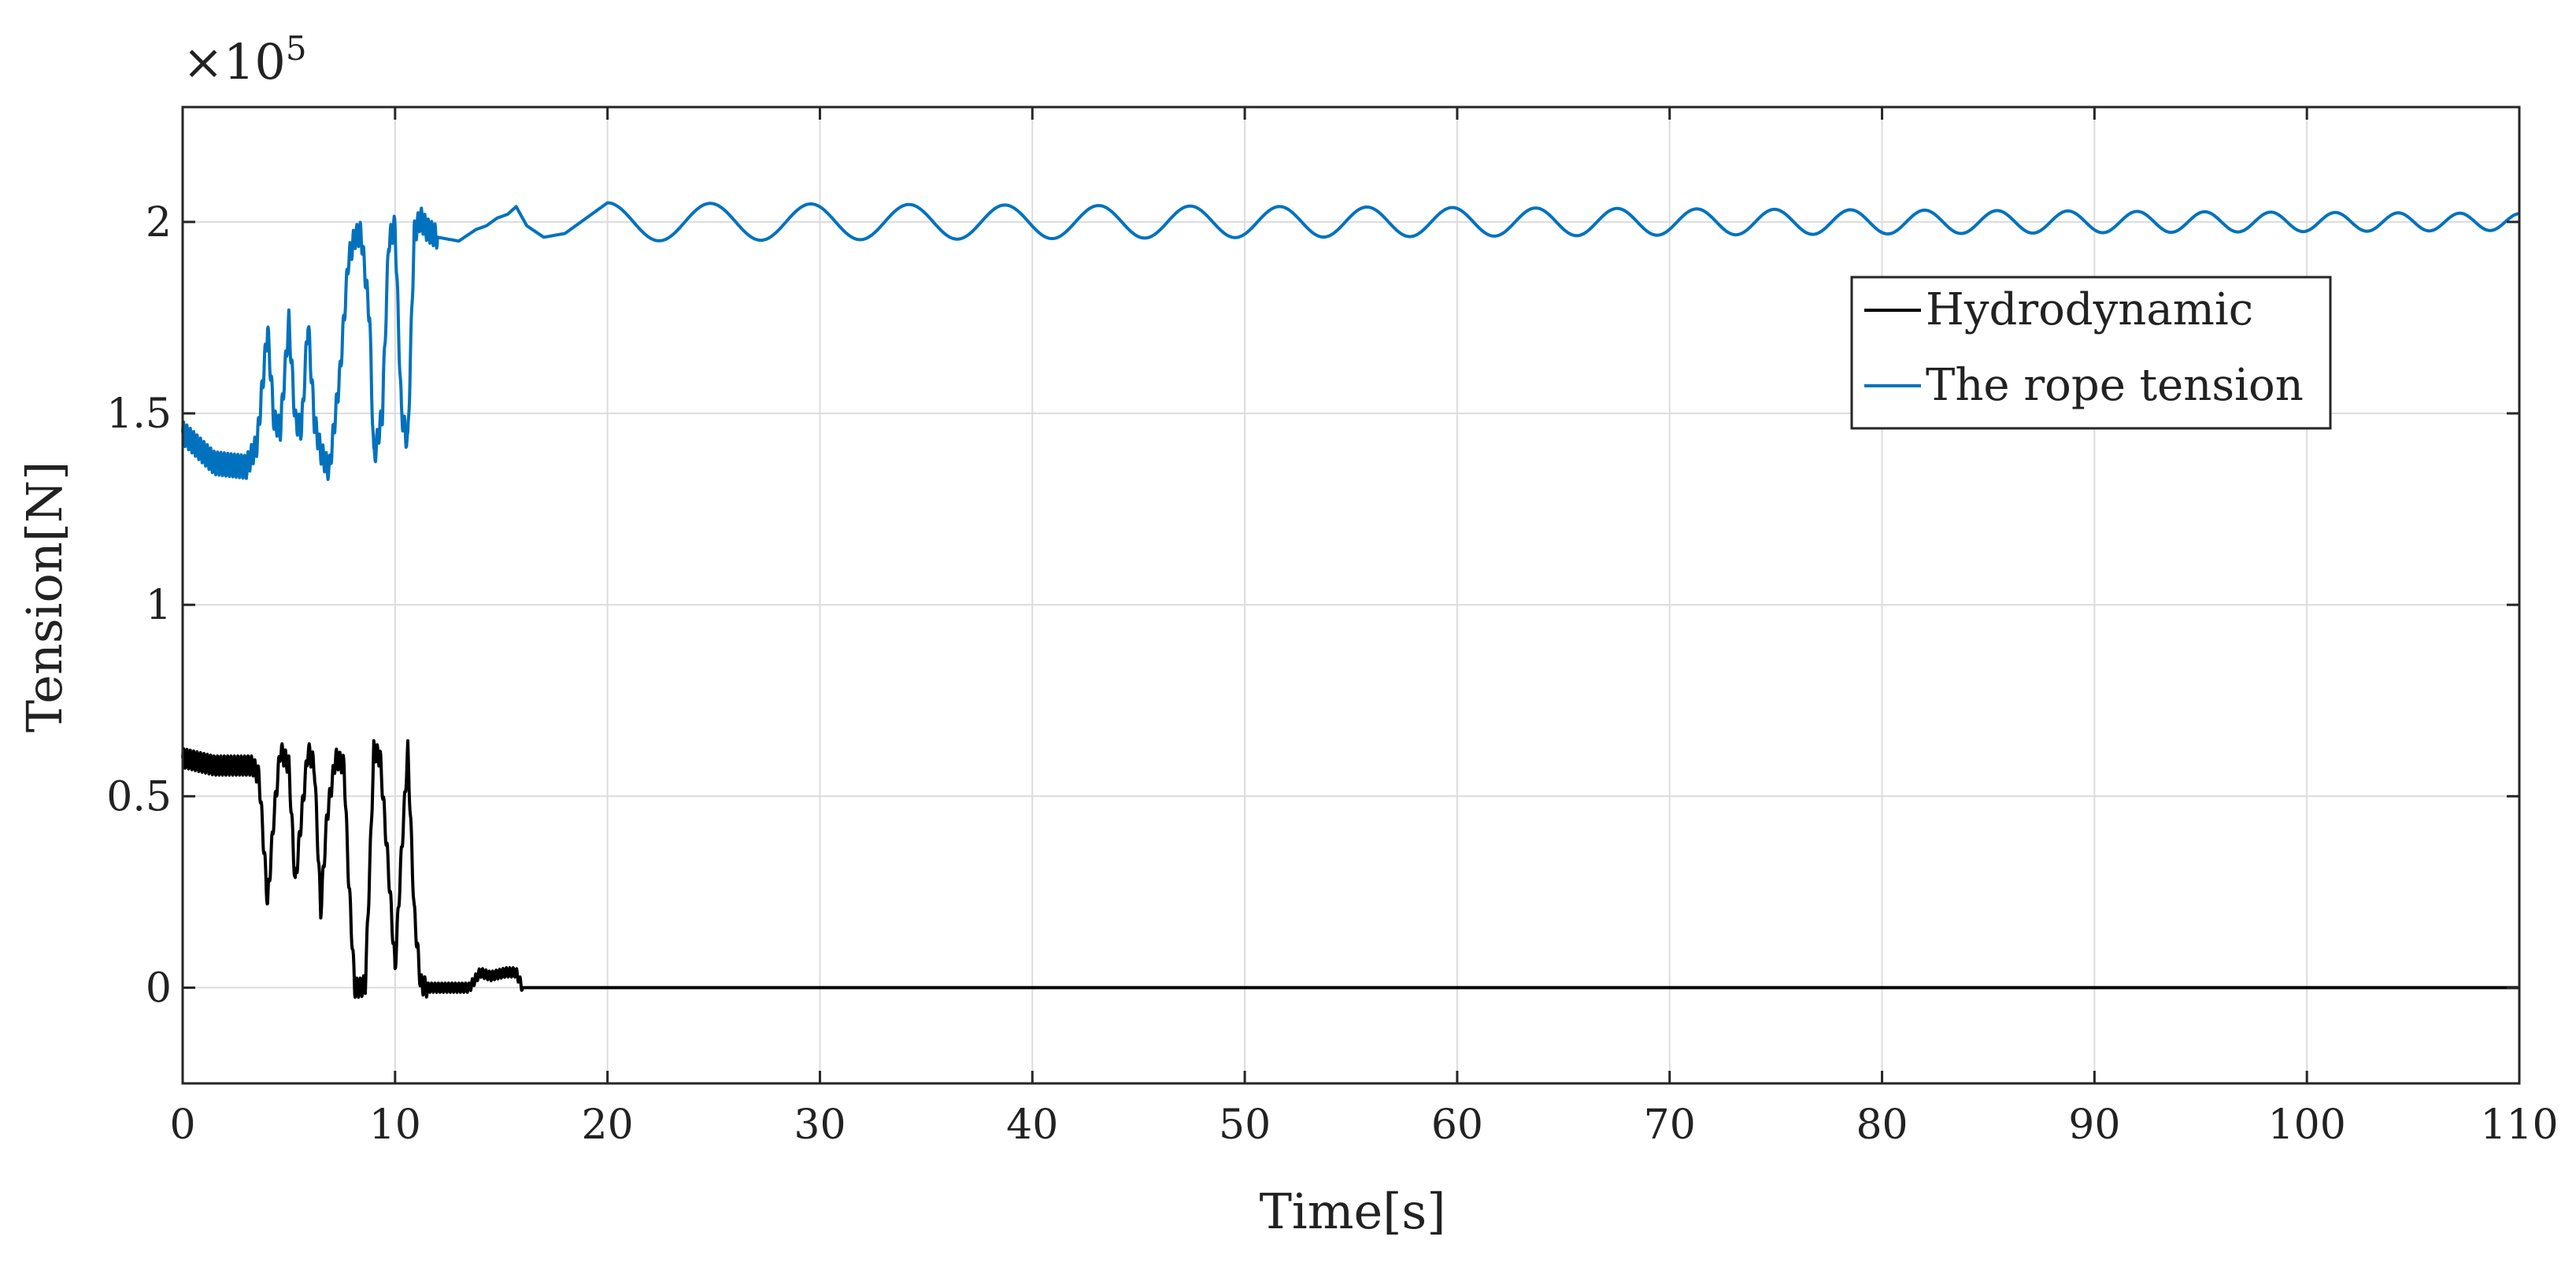 The image size is (2576, 1270). Describe the element at coordinates (1032, 1125) in the screenshot. I see `x-tick-label: 40` at that location.